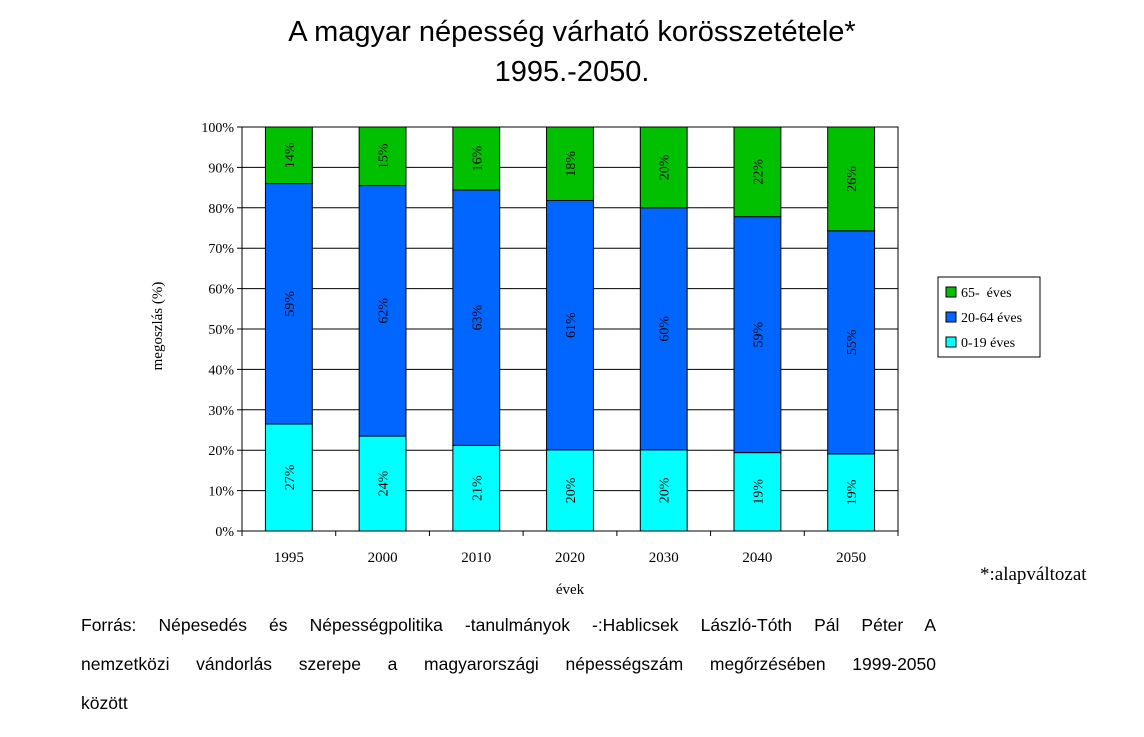  I want to click on y-tick-label: 40%, so click(221, 370).